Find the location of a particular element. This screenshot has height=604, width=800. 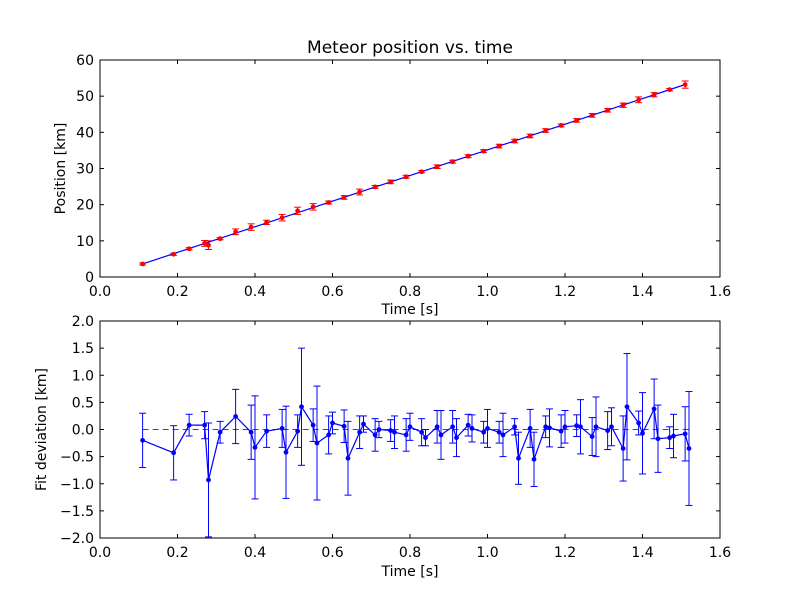

y-tick-label: 0 is located at coordinates (89, 278).